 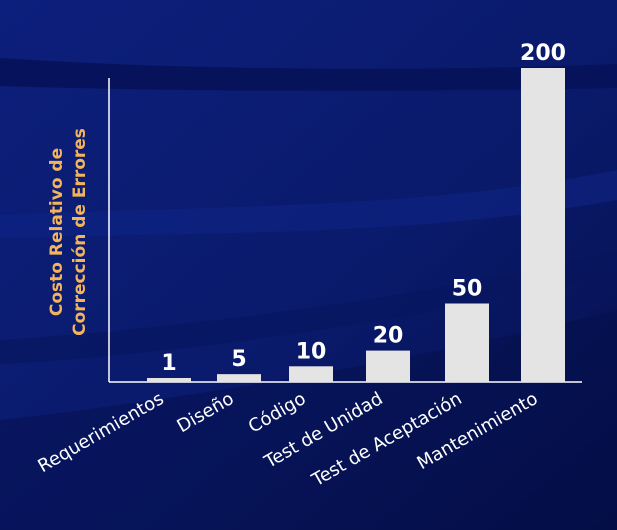 What do you see at coordinates (100, 432) in the screenshot?
I see `category-tick-label: Requerimientos` at bounding box center [100, 432].